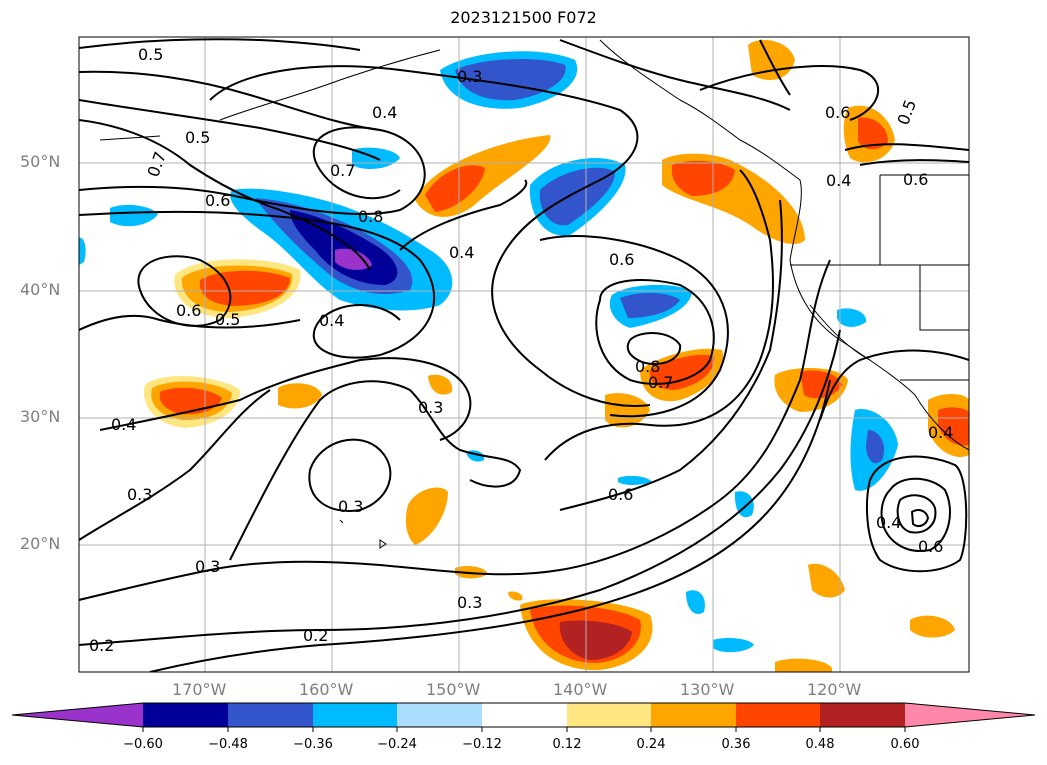 The image size is (1047, 765). What do you see at coordinates (482, 744) in the screenshot?
I see `colorbar-tick-label: −0.12` at bounding box center [482, 744].